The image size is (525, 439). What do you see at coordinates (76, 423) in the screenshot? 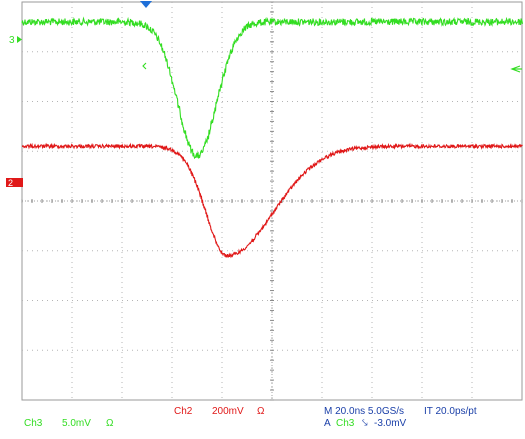
I see `ch3-scale: 5.0mV` at bounding box center [76, 423].